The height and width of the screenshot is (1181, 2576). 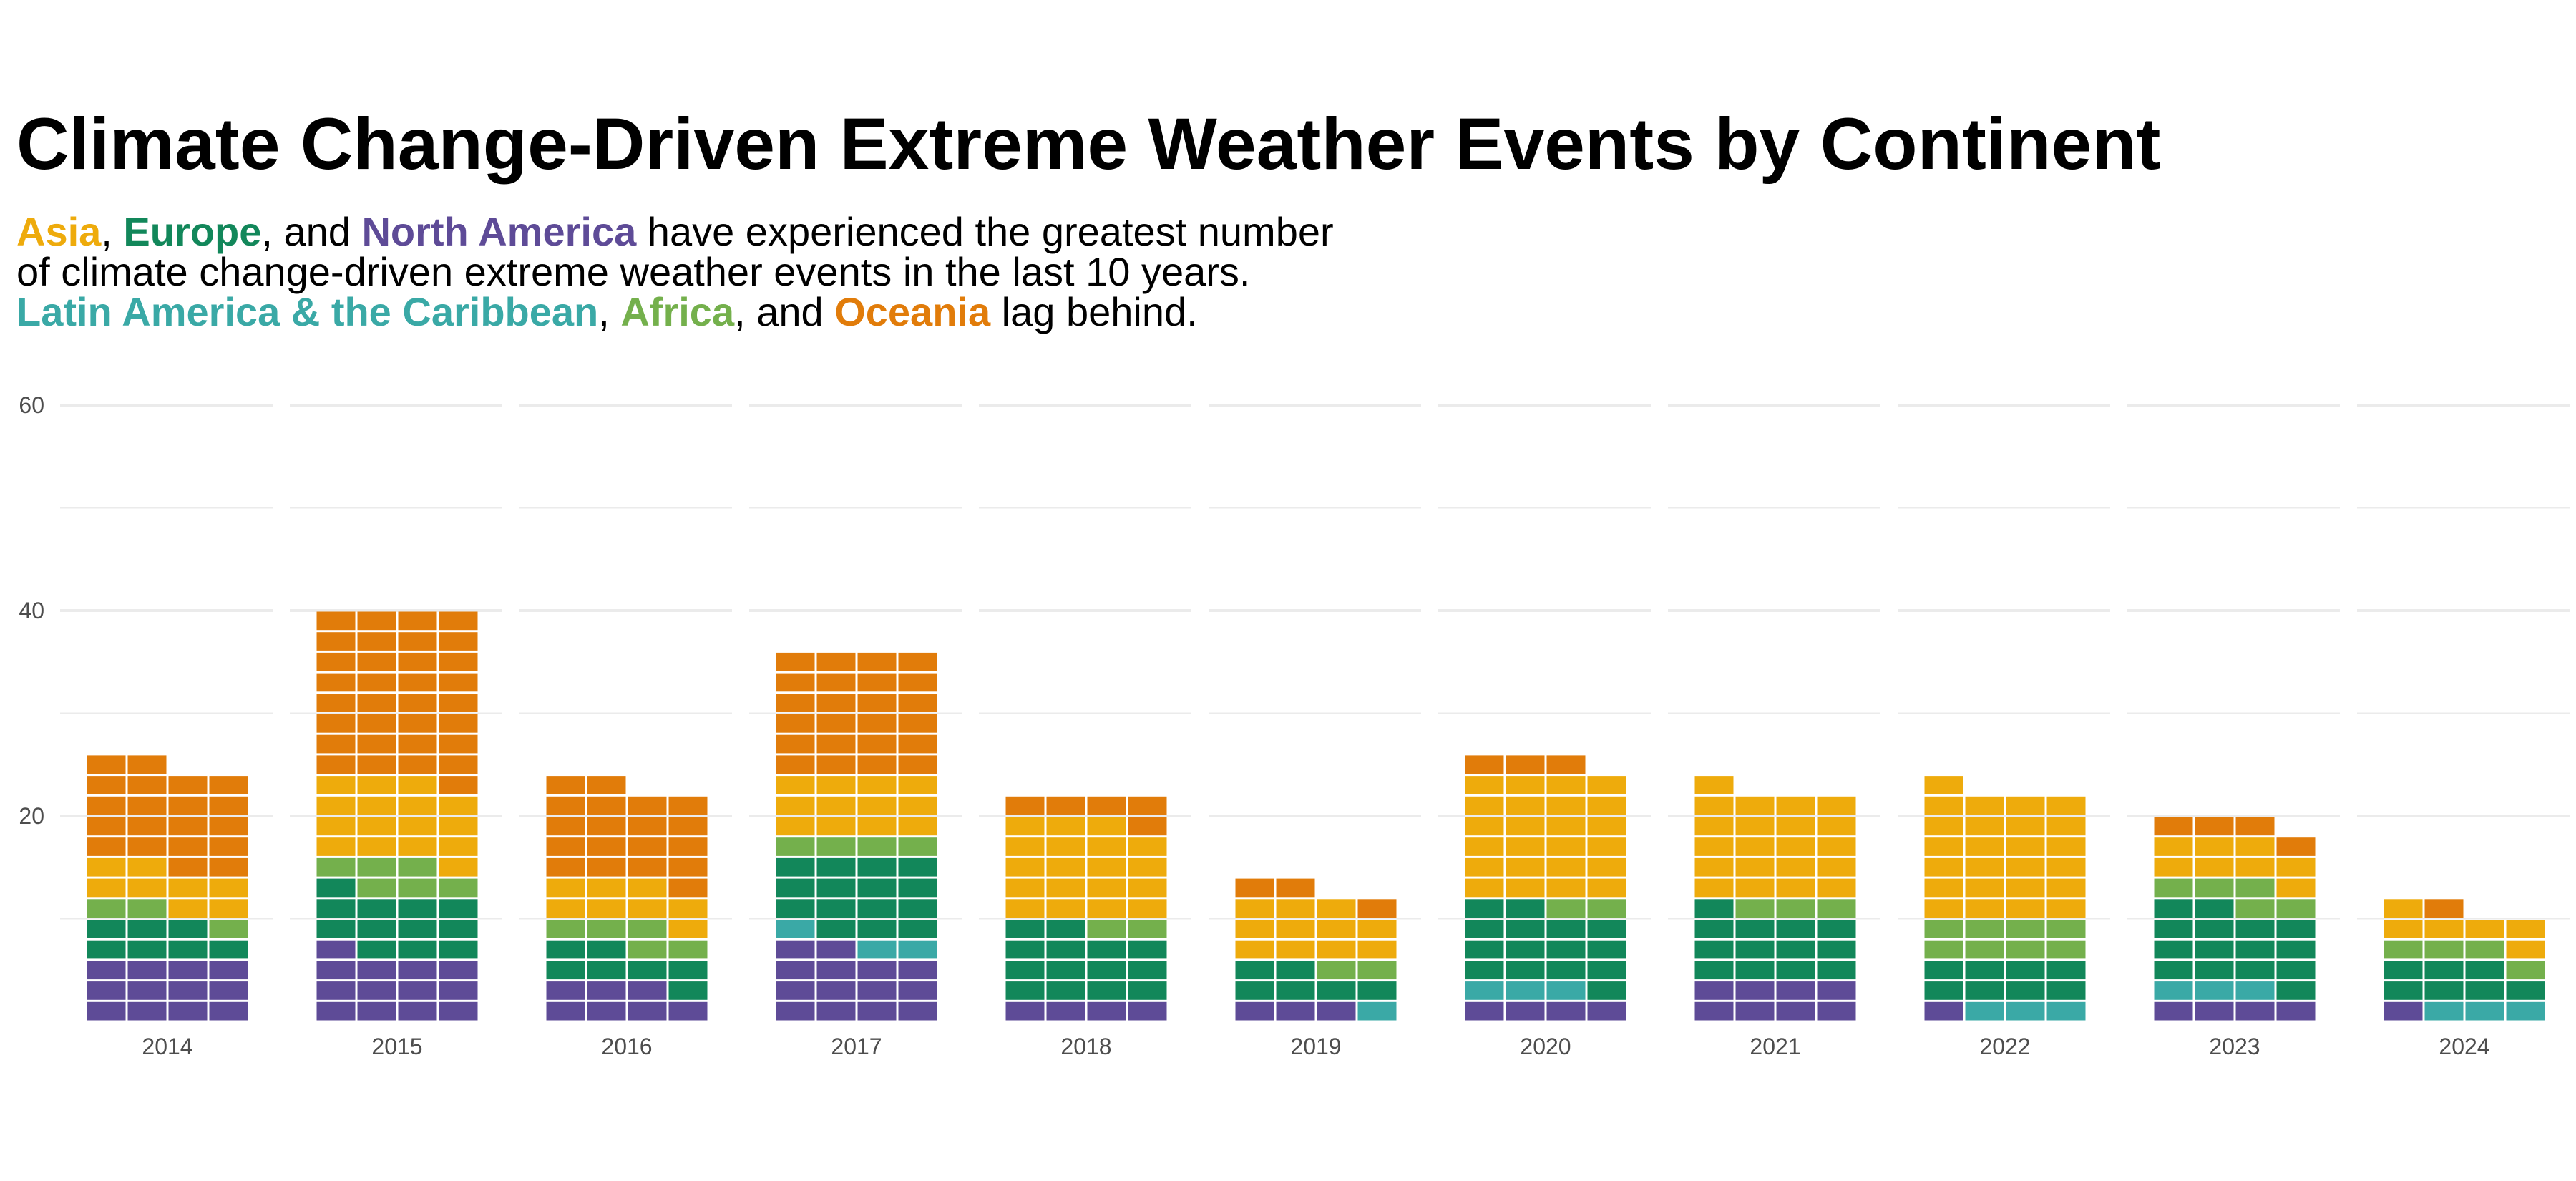 What do you see at coordinates (167, 1046) in the screenshot?
I see `x-tick-label: 2014` at bounding box center [167, 1046].